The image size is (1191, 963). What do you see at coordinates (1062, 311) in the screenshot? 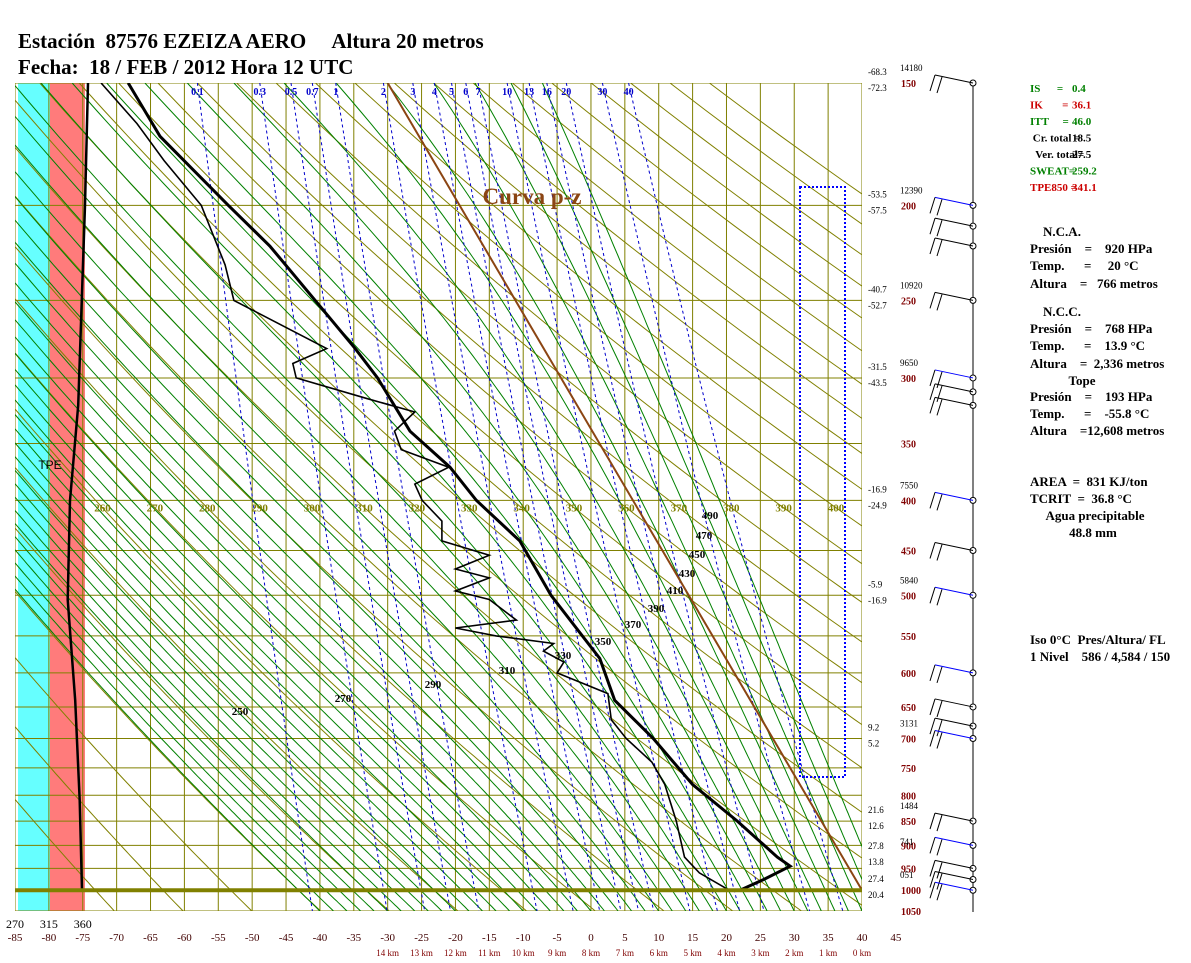
I see `note-line: N.C.C.` at bounding box center [1062, 311].